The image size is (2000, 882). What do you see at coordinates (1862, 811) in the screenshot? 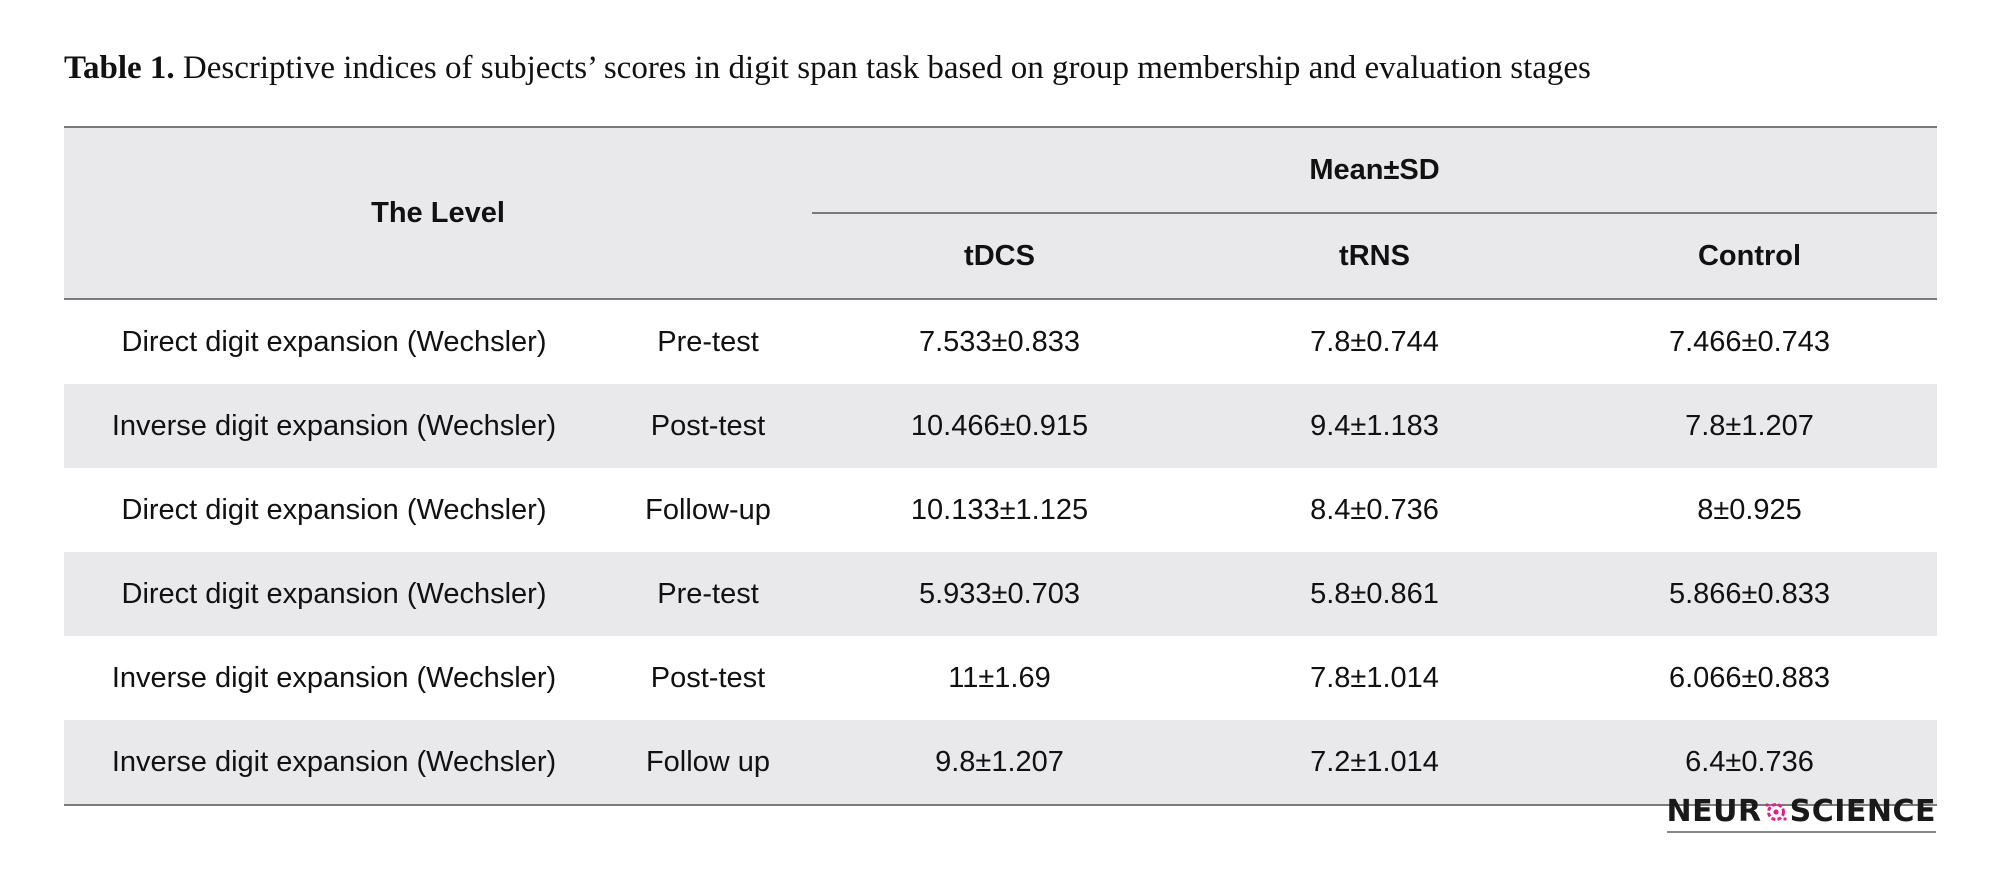
I see `logo-text-right: SCIENCE` at bounding box center [1862, 811].